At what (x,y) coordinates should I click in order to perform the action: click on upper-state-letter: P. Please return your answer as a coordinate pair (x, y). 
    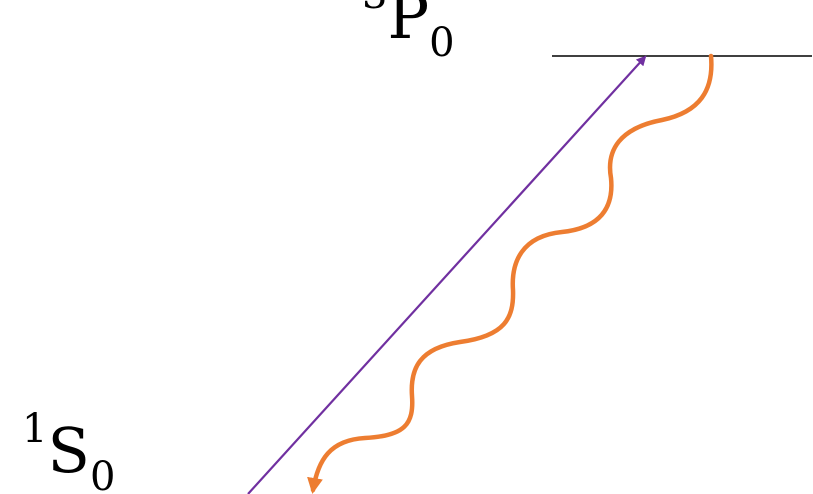
    Looking at the image, I should click on (408, 26).